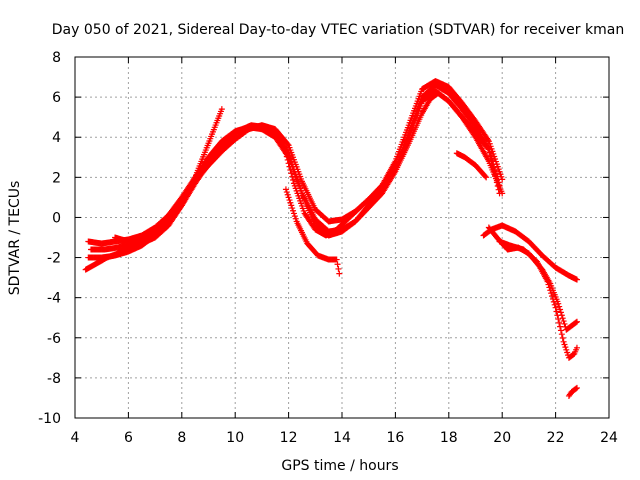  I want to click on x-tick-label: 20, so click(502, 438).